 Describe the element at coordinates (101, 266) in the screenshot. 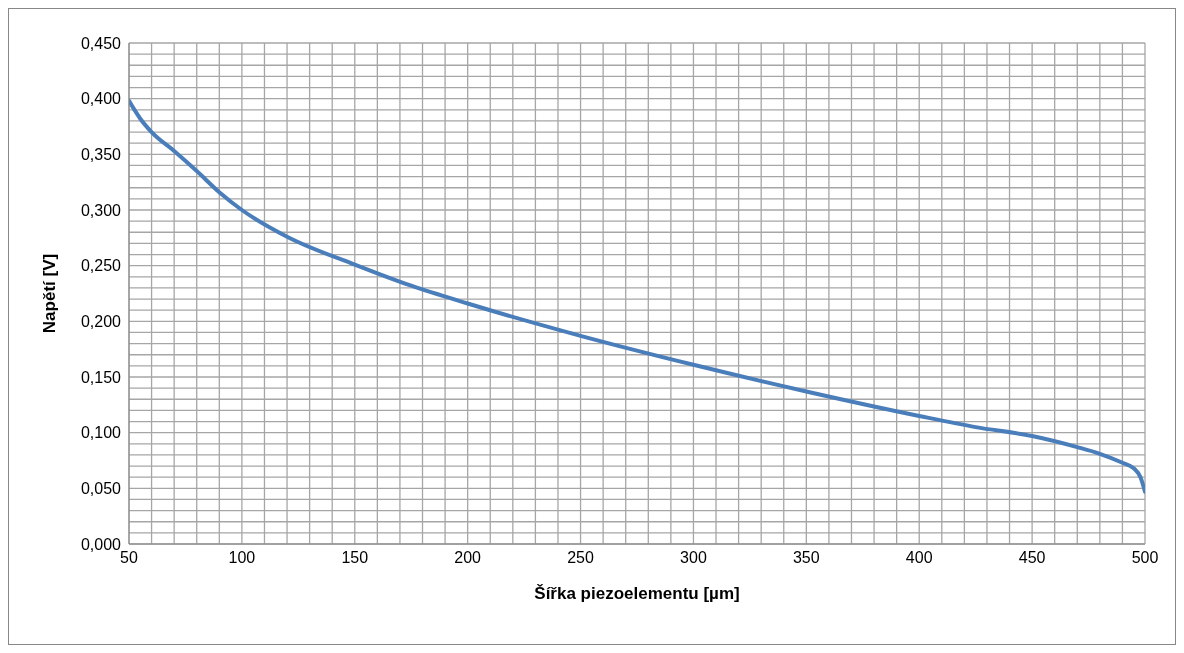

I see `y-tick-label: 0,250` at that location.